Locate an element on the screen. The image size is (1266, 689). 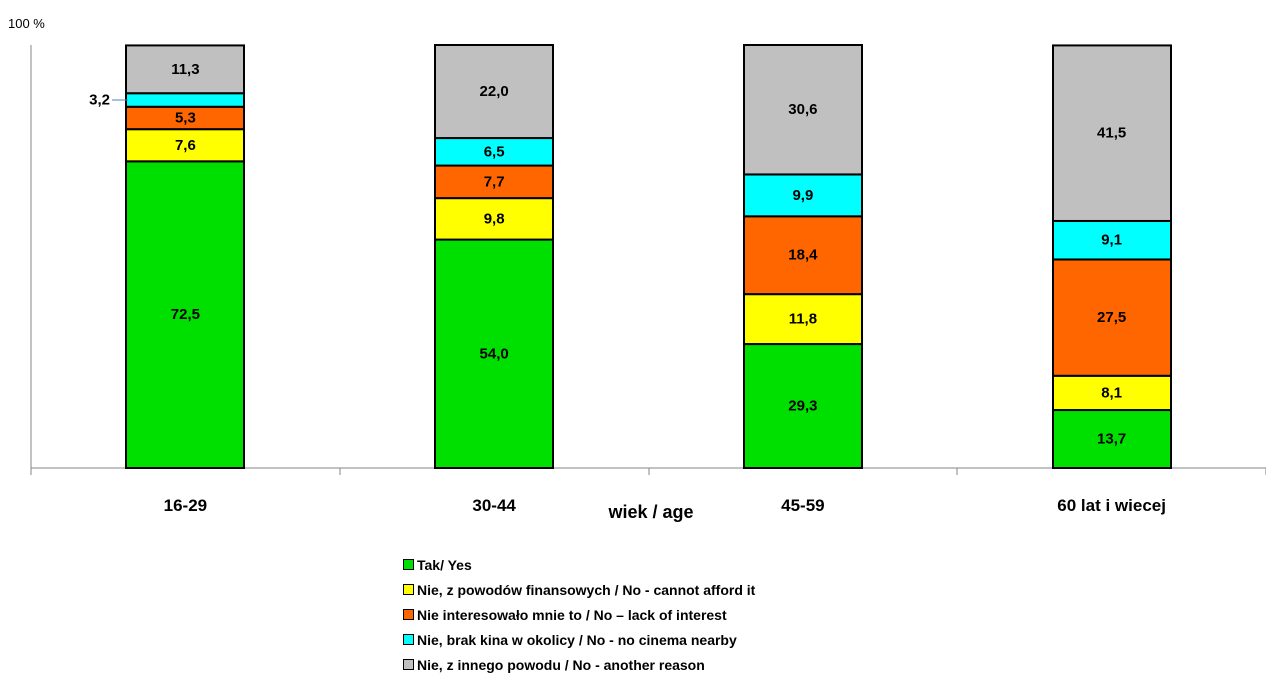
category-label-45-59: 45-59 is located at coordinates (802, 505).